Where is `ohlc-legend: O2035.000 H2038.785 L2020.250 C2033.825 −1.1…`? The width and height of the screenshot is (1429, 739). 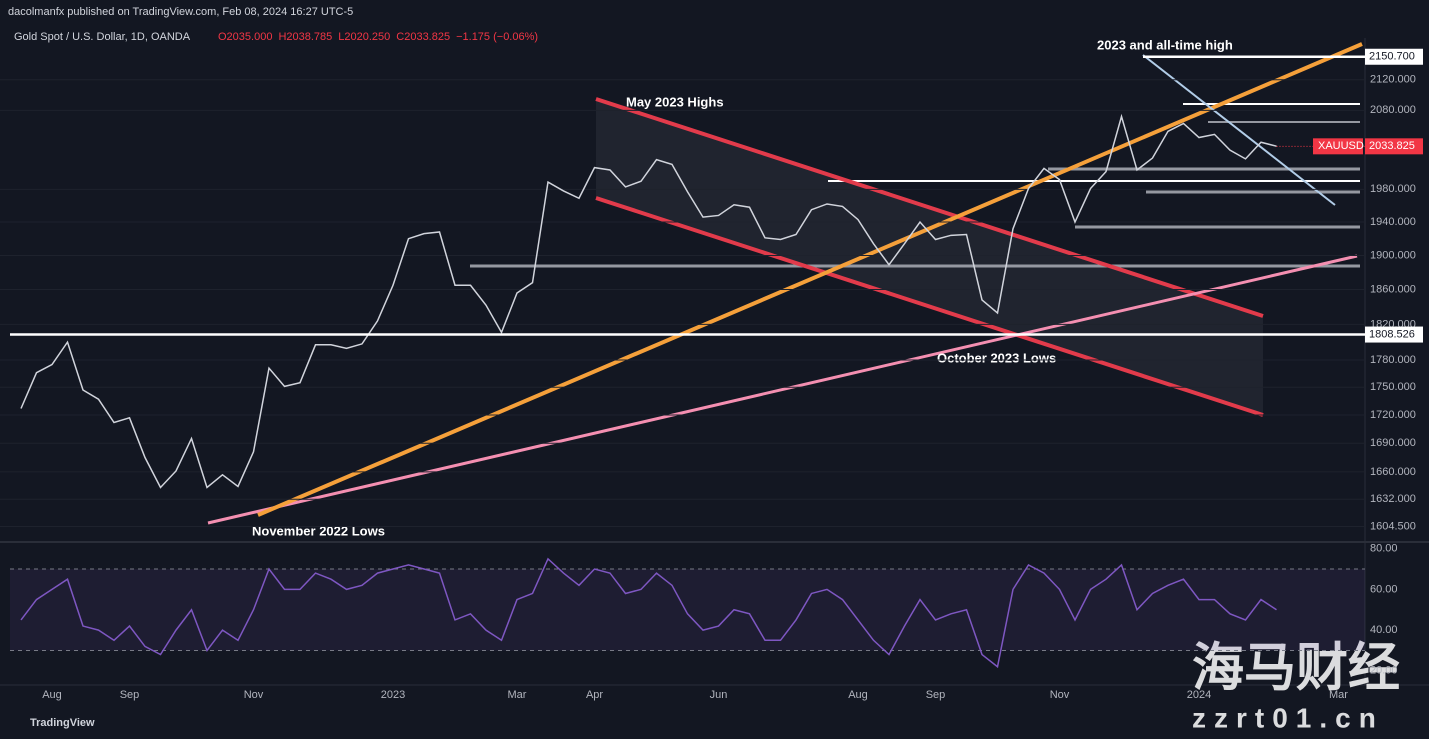 ohlc-legend: O2035.000 H2038.785 L2020.250 C2033.825 −1.1… is located at coordinates (378, 37).